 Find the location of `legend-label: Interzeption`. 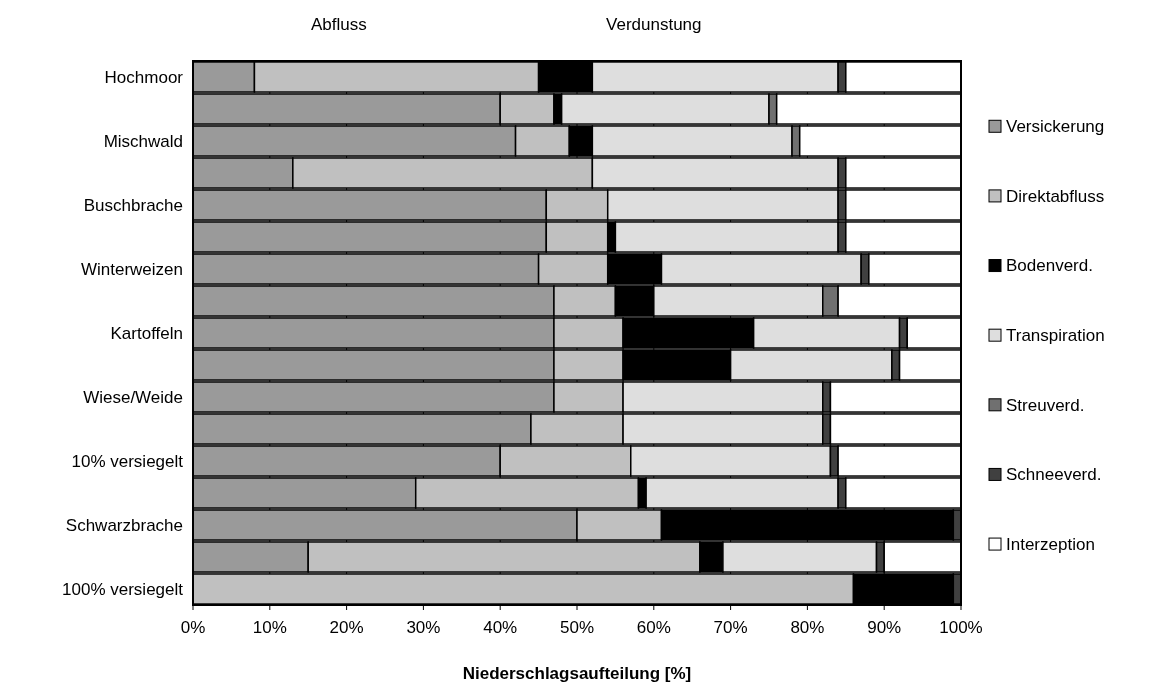

legend-label: Interzeption is located at coordinates (1050, 545).